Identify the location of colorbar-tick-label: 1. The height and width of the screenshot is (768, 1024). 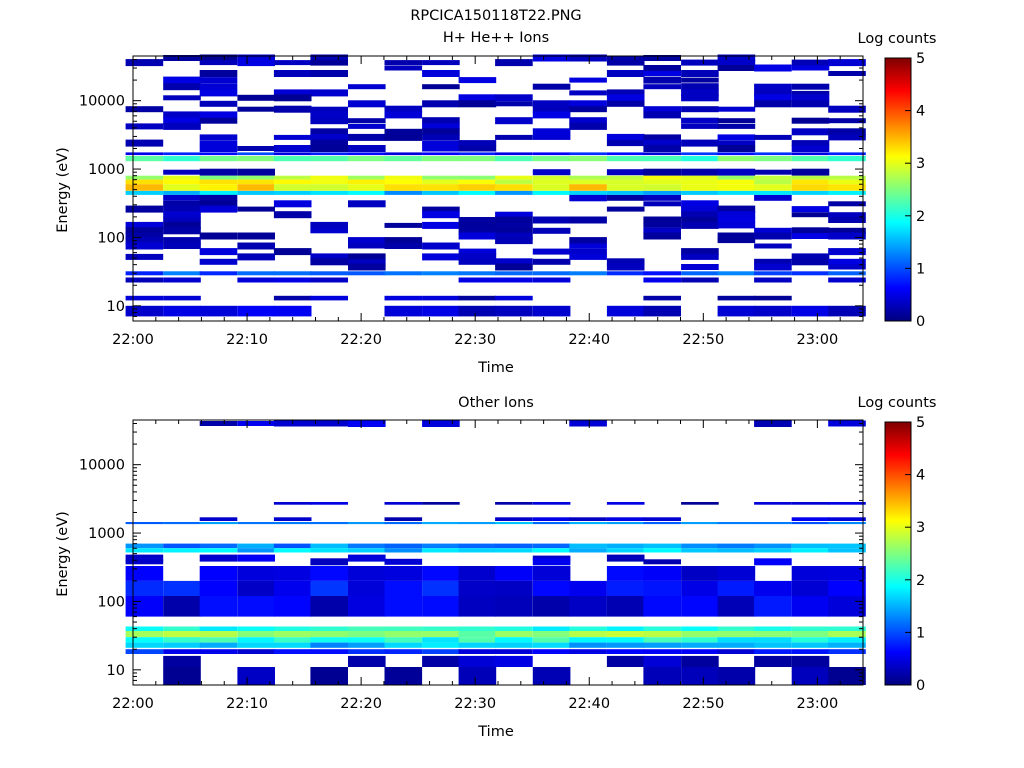
(920, 269).